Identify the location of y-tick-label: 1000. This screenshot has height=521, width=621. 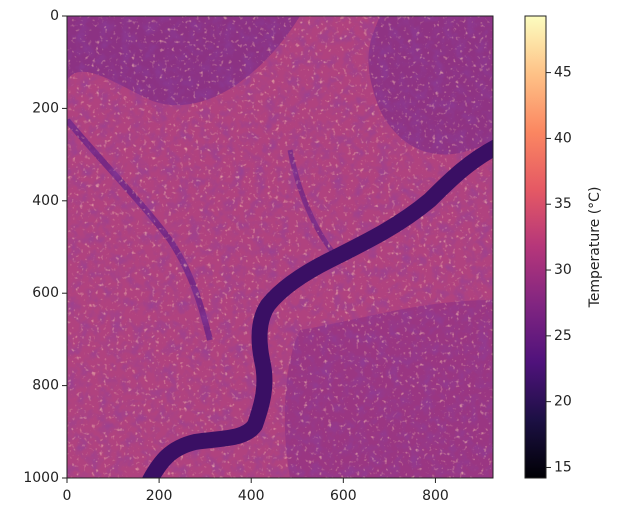
(41, 478).